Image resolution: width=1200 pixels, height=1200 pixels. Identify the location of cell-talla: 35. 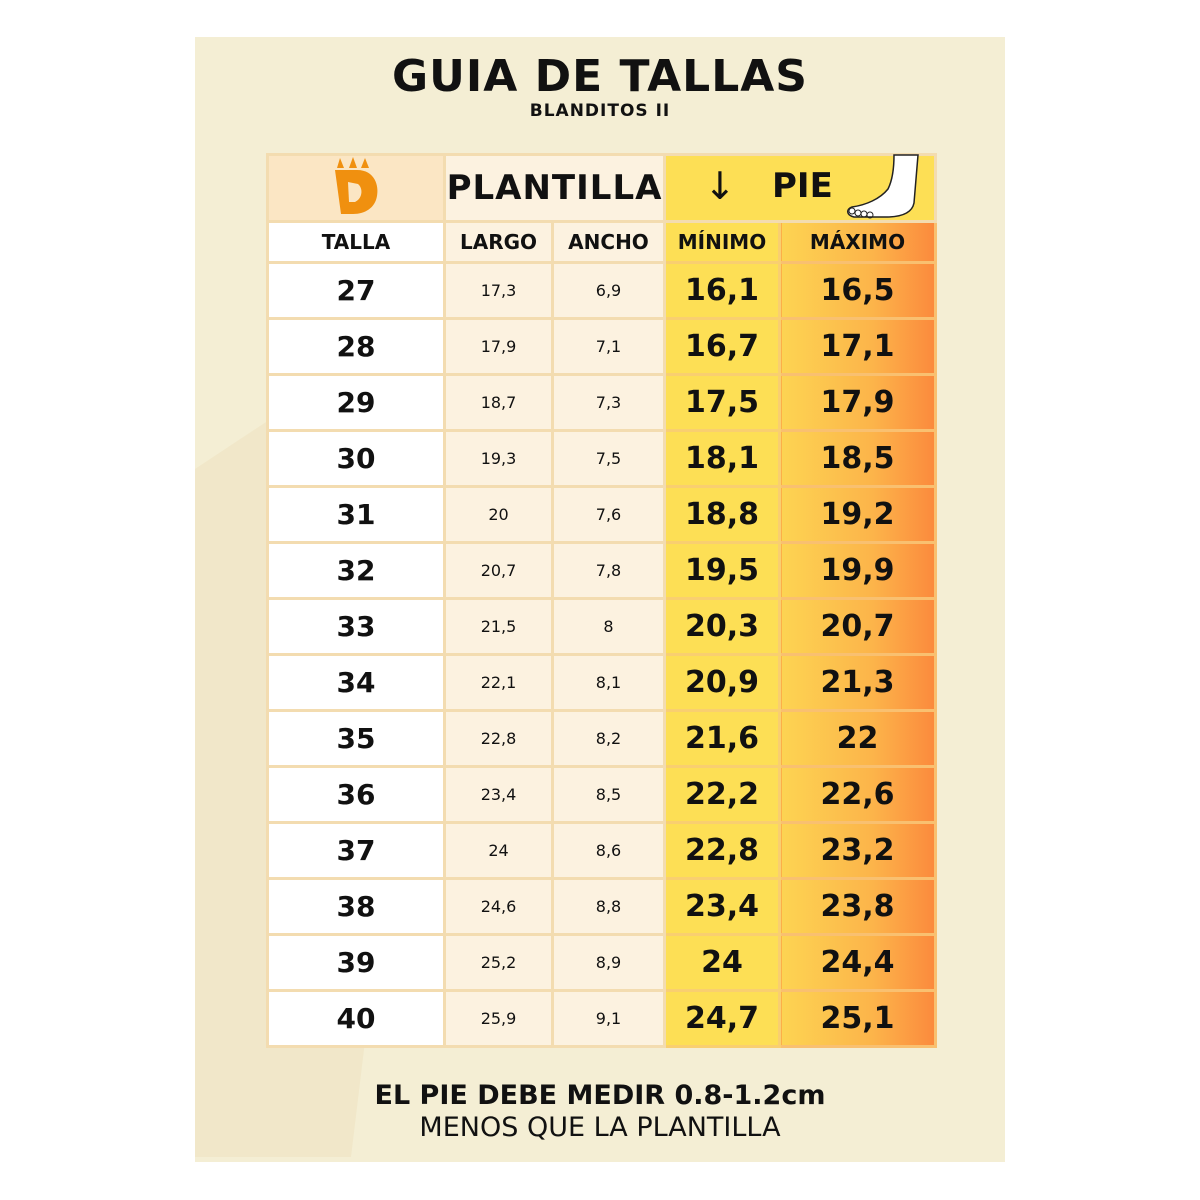
(356, 738).